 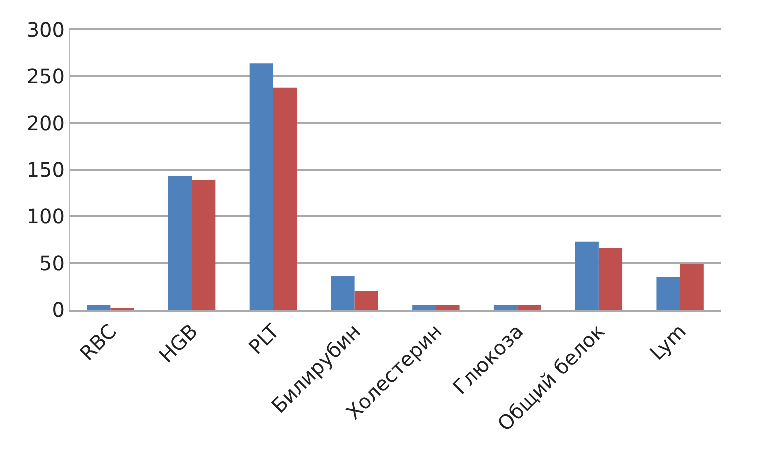 I want to click on y-tick-label: 0, so click(x=58, y=310).